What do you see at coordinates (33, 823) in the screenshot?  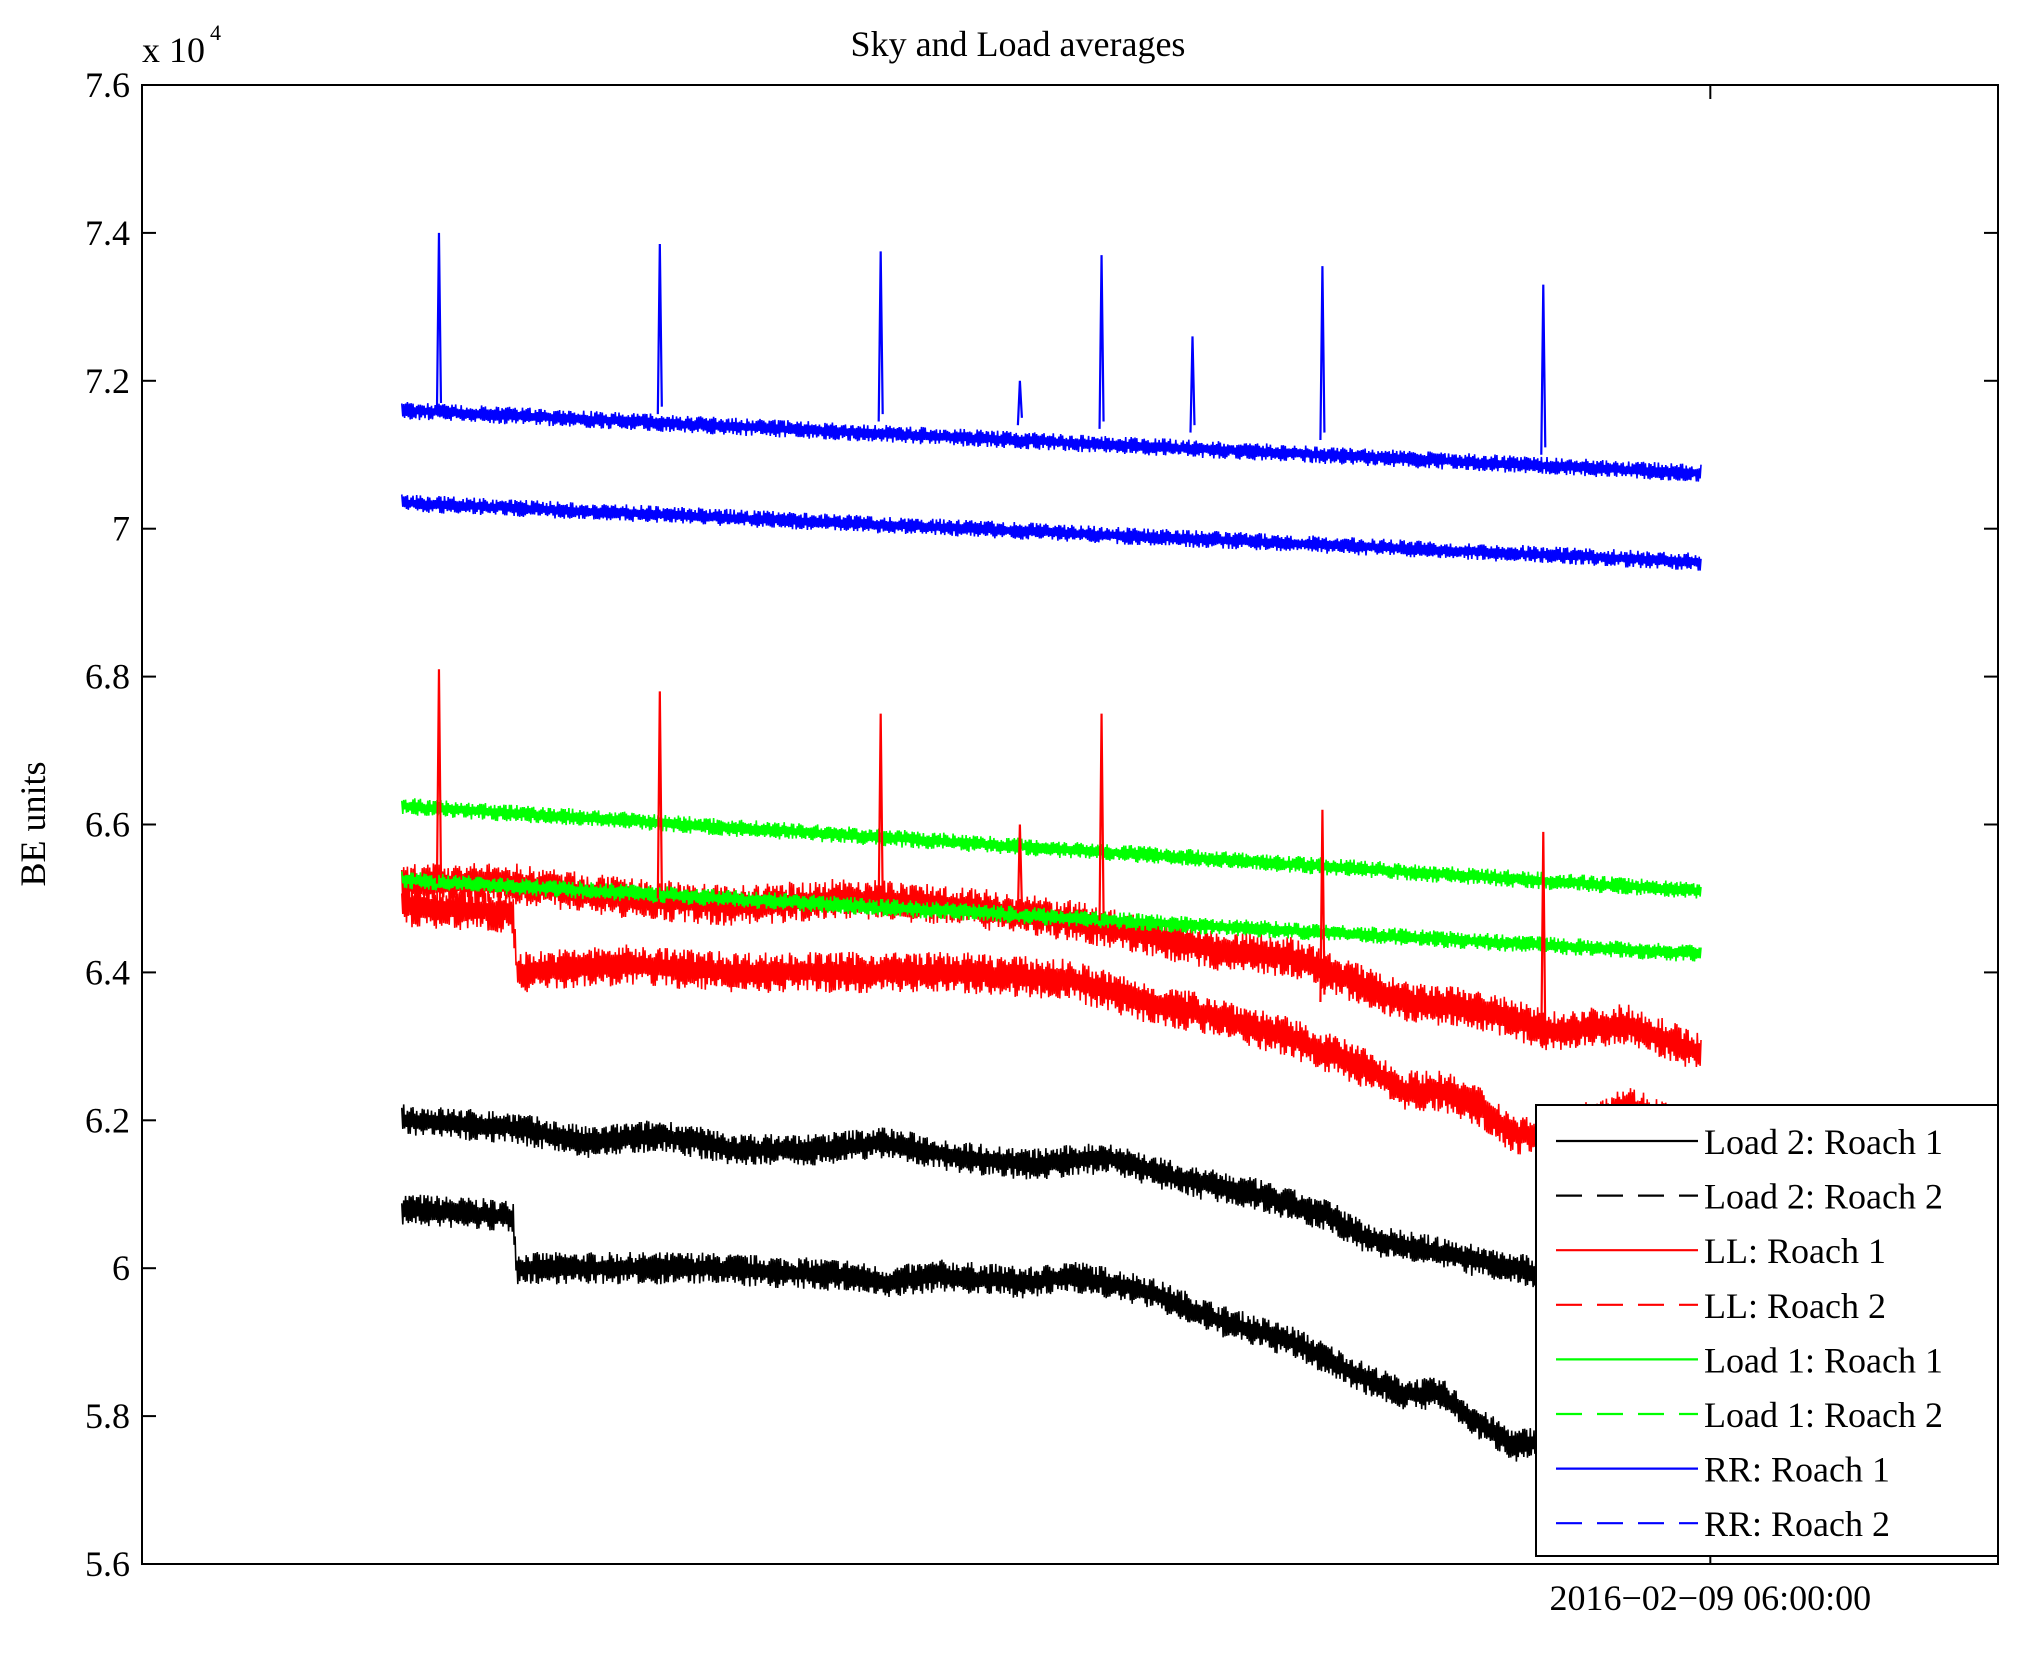 I see `y-axis-label: BE units` at bounding box center [33, 823].